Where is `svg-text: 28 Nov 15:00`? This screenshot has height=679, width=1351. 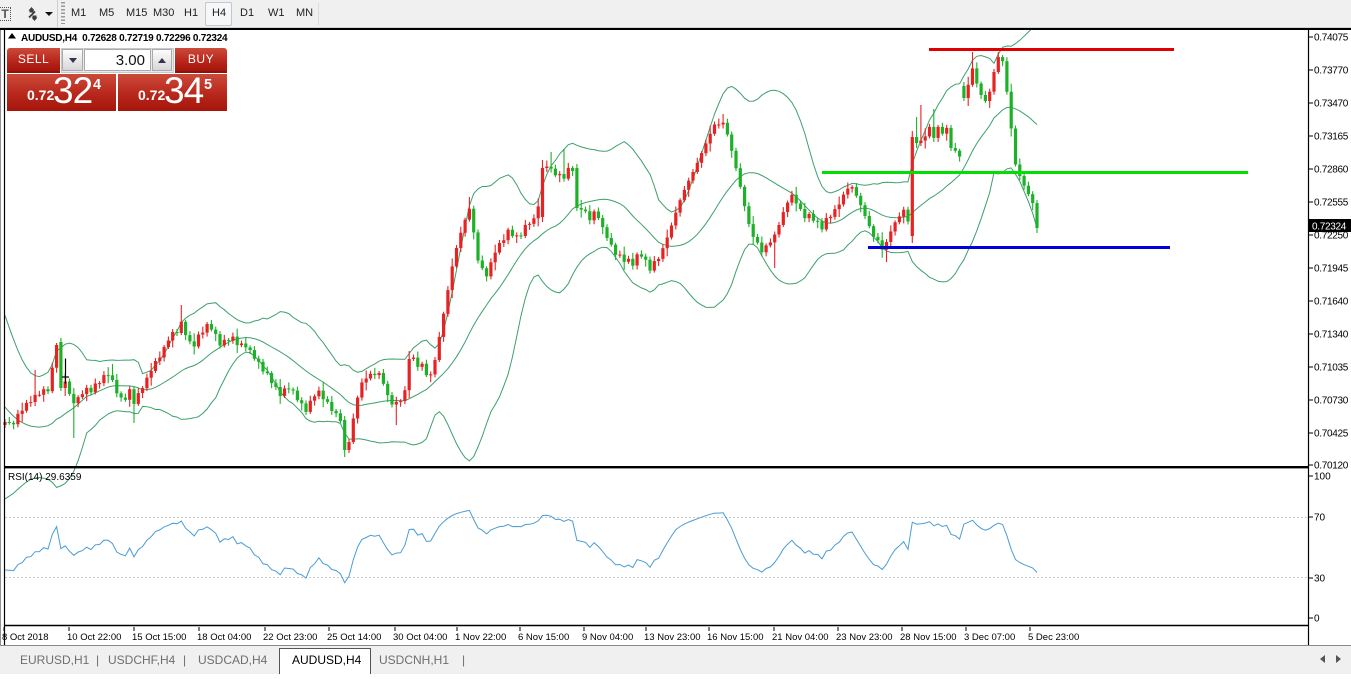
svg-text: 28 Nov 15:00 is located at coordinates (928, 637).